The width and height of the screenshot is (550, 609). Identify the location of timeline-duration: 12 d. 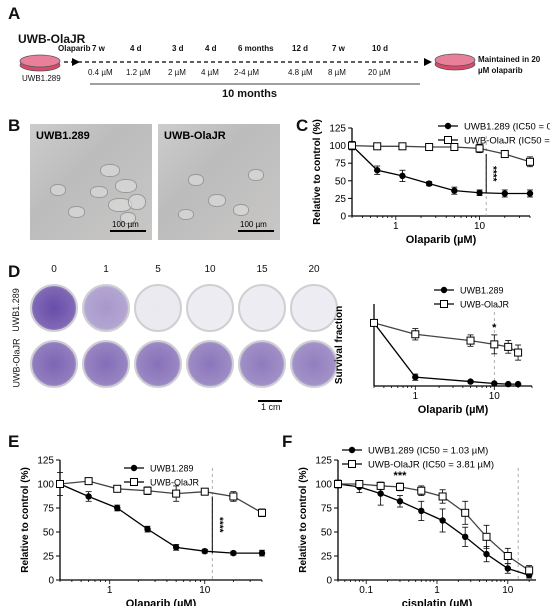
(300, 48).